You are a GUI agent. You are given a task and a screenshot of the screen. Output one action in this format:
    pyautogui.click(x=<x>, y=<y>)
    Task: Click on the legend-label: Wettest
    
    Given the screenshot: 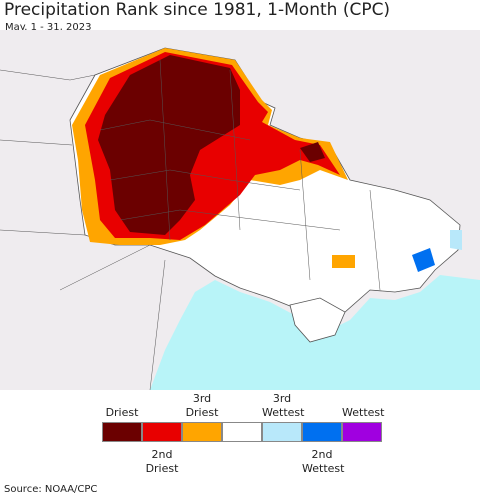 What is the action you would take?
    pyautogui.click(x=363, y=412)
    